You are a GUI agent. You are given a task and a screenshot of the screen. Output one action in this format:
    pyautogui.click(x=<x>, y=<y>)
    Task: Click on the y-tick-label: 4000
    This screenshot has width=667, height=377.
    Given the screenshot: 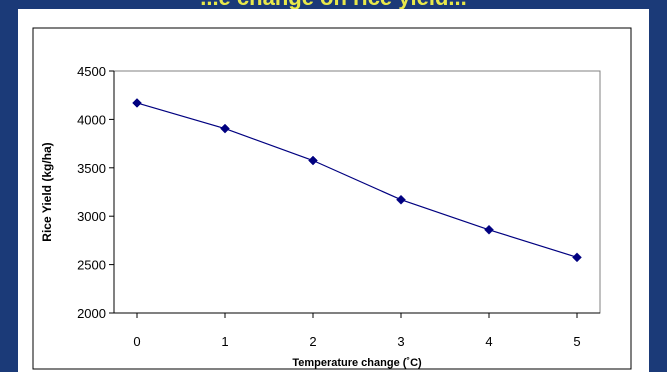 What is the action you would take?
    pyautogui.click(x=91, y=119)
    